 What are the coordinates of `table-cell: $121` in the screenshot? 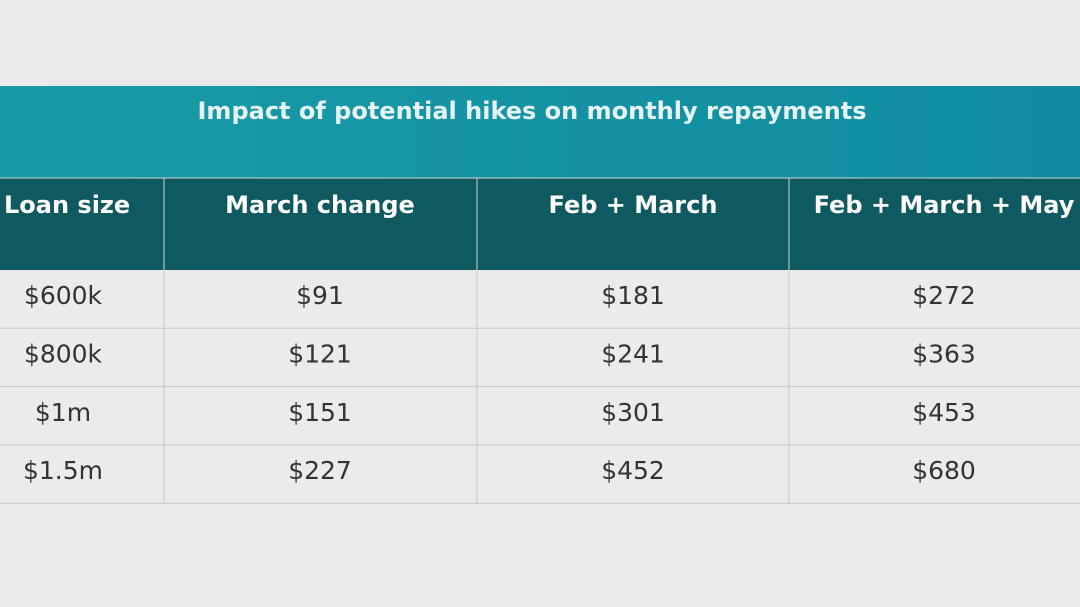 It's located at (320, 353).